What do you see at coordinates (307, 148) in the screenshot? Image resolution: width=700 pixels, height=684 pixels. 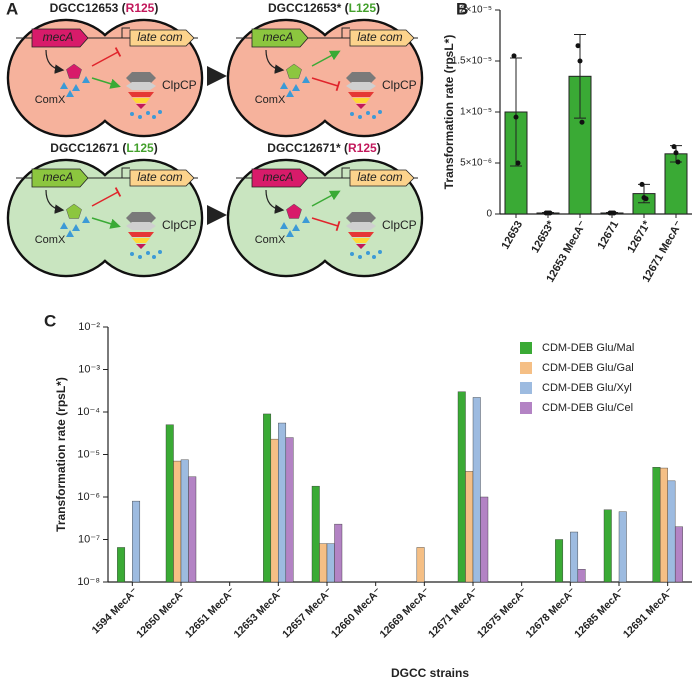 I see `title-part: DGCC12671* (` at bounding box center [307, 148].